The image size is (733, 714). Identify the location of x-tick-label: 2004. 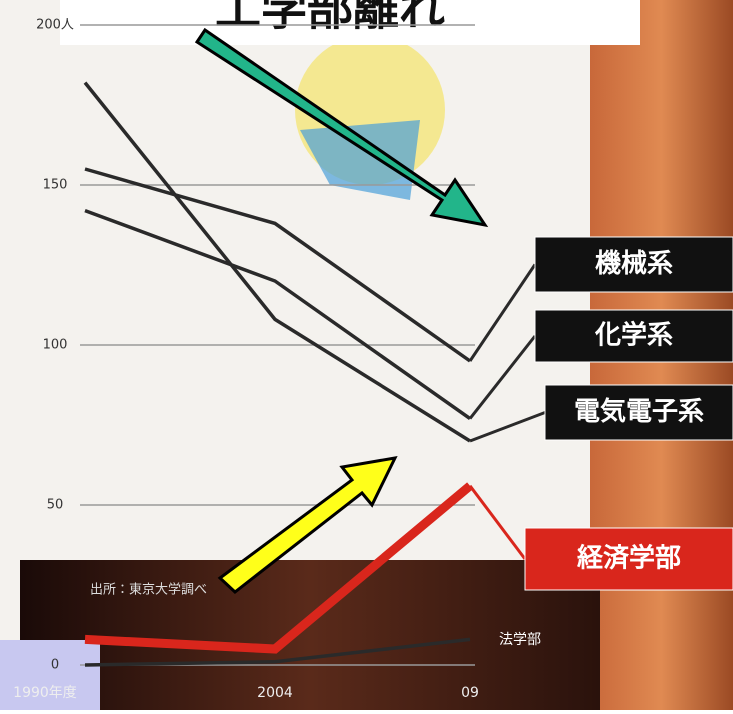
(275, 693).